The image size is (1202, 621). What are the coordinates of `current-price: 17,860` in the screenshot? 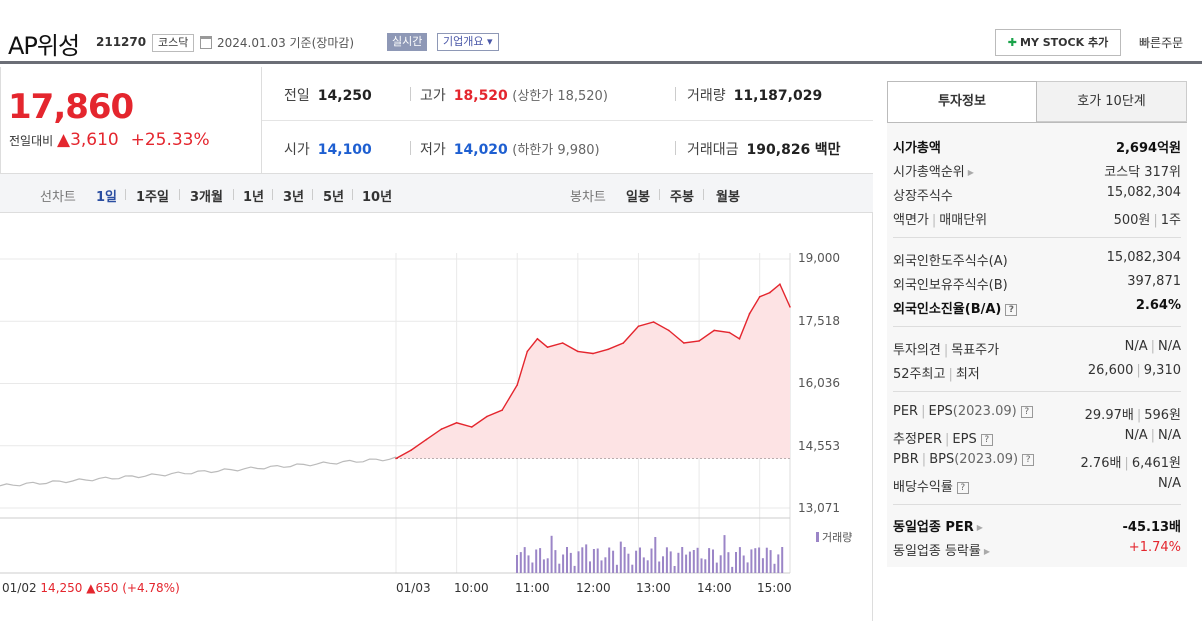 It's located at (71, 107).